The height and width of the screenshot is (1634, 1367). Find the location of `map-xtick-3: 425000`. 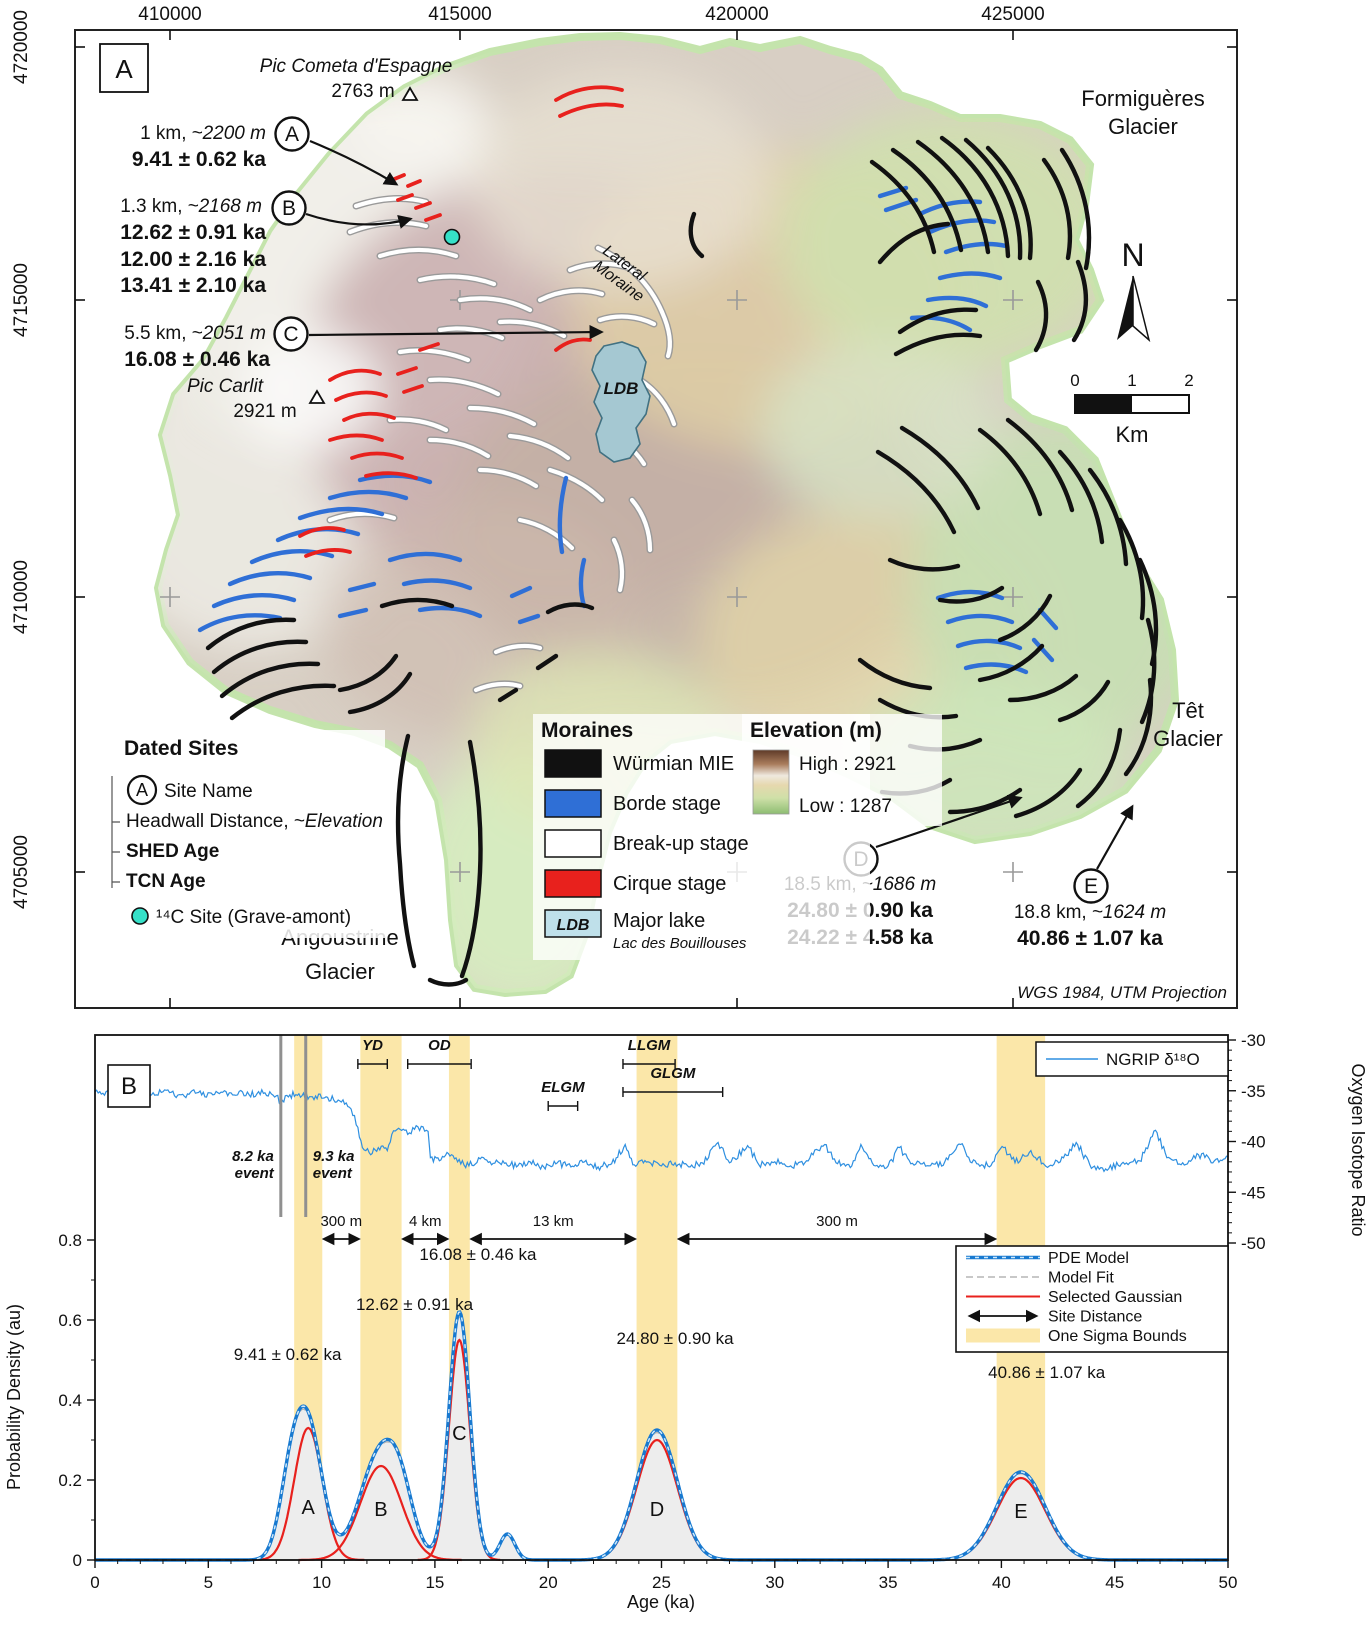

map-xtick-3: 425000 is located at coordinates (1012, 14).